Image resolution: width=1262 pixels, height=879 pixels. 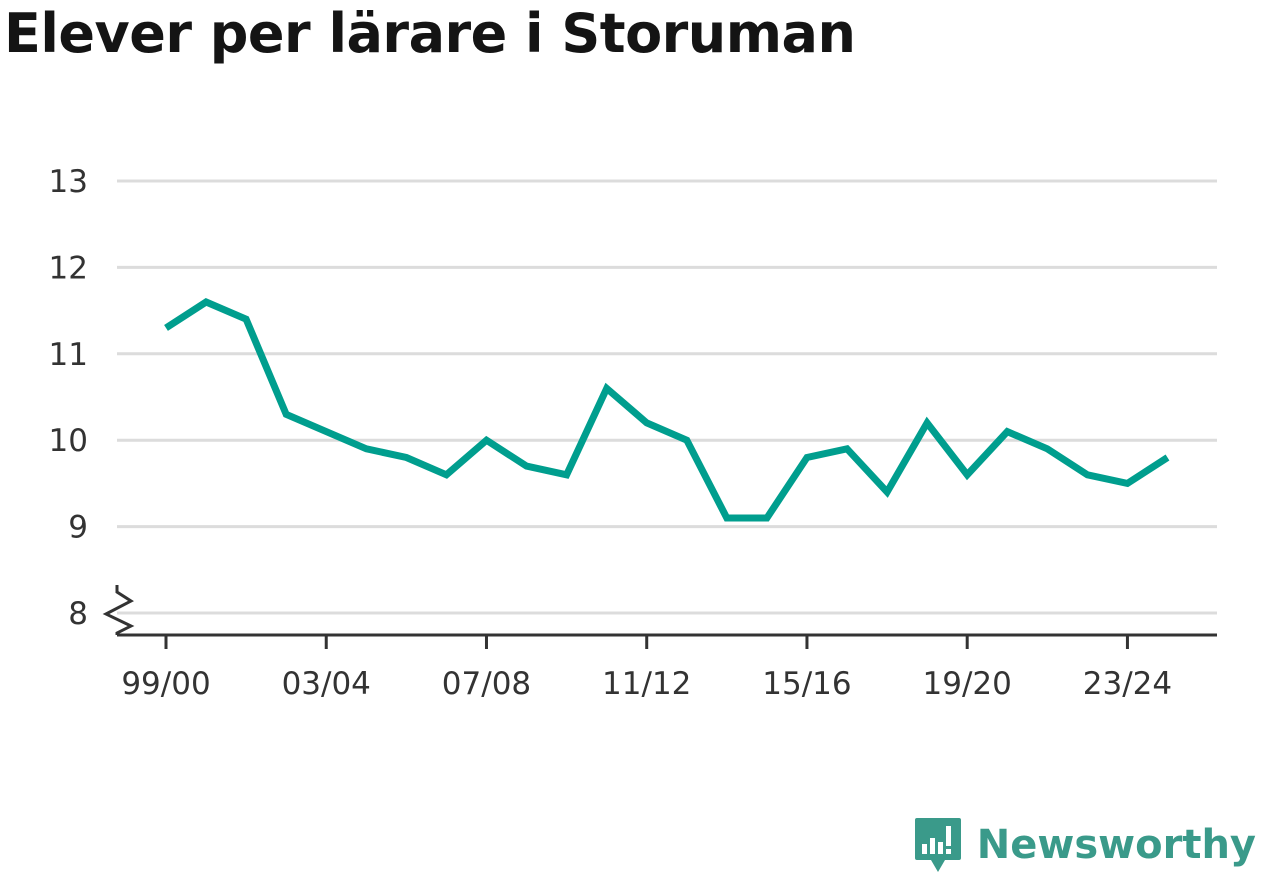 I want to click on bar-chart-bubble-icon, so click(x=937, y=845).